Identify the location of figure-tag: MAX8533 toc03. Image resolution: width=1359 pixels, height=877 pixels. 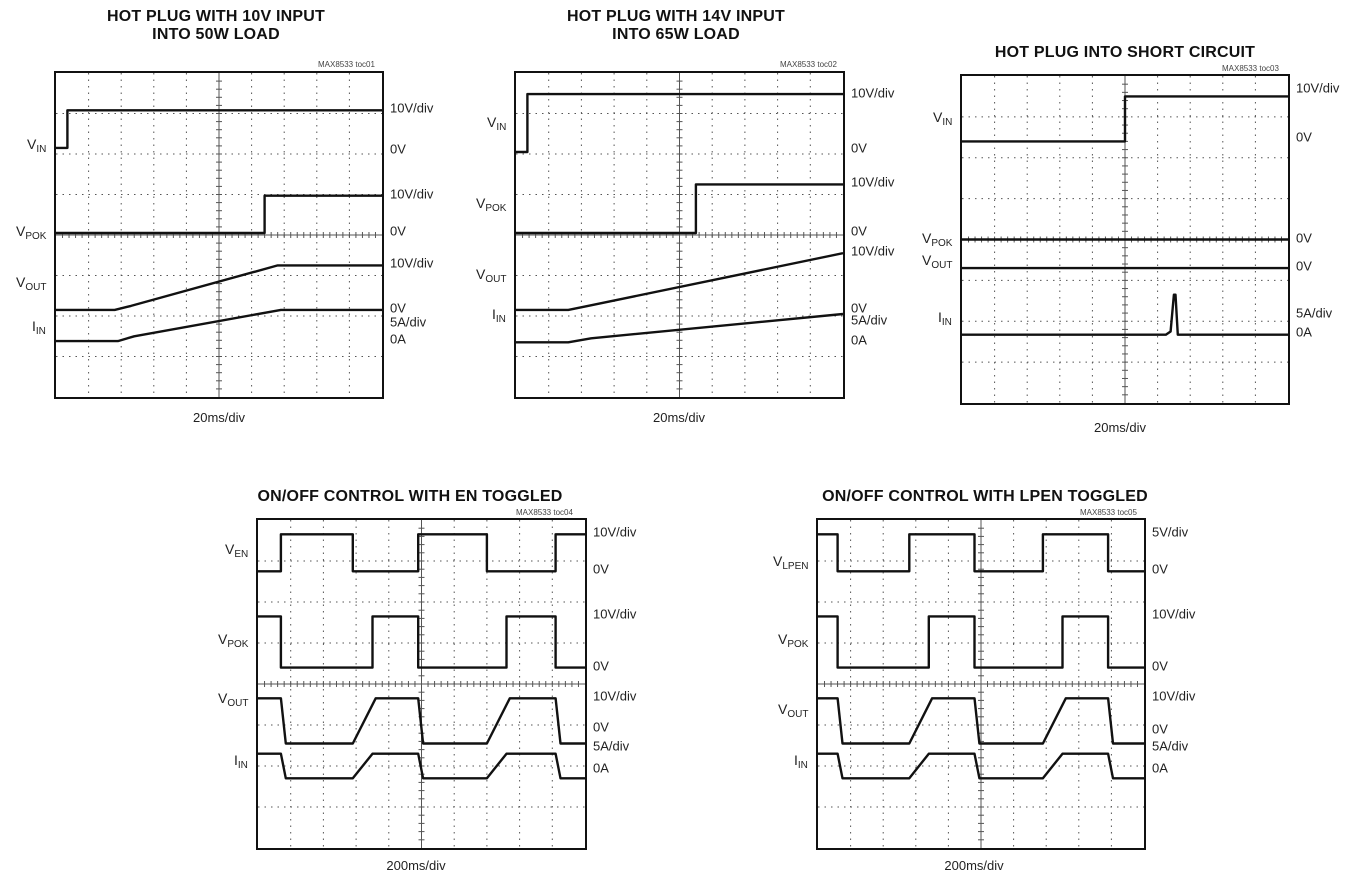
(1250, 68).